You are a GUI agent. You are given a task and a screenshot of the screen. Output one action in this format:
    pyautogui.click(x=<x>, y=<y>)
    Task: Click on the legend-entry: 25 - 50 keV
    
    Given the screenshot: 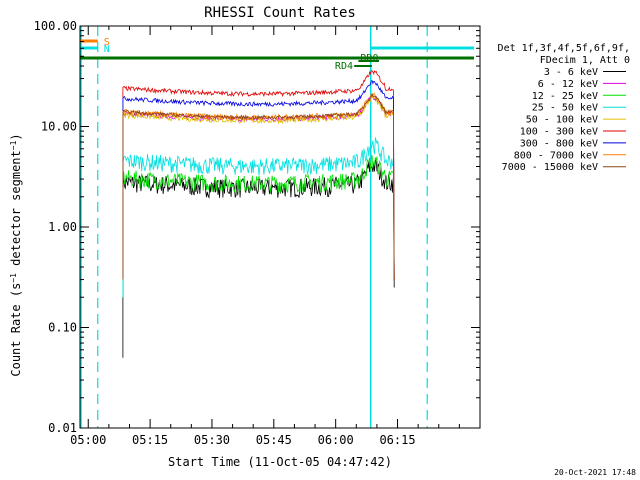 What is the action you would take?
    pyautogui.click(x=565, y=108)
    